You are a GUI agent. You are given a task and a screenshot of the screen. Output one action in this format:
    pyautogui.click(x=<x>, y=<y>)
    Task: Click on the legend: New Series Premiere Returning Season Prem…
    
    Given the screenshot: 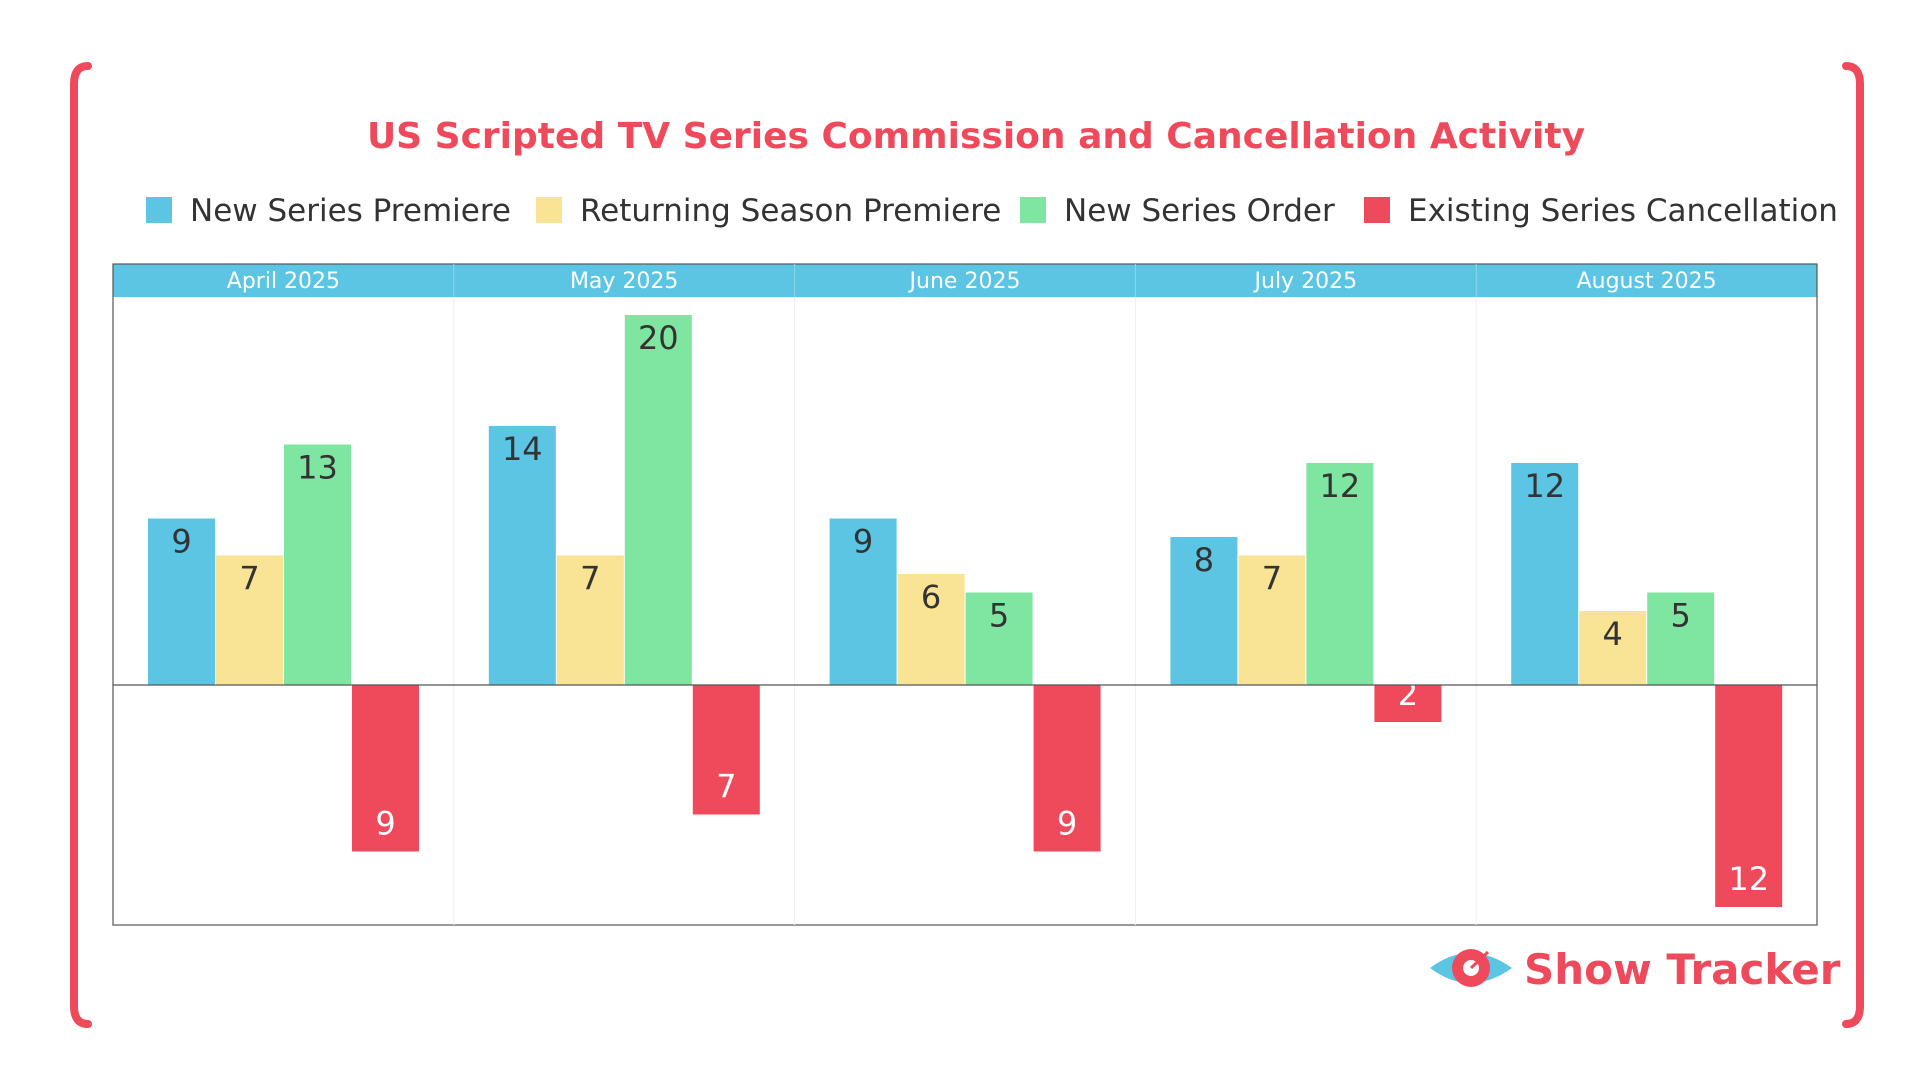 What is the action you would take?
    pyautogui.click(x=992, y=211)
    